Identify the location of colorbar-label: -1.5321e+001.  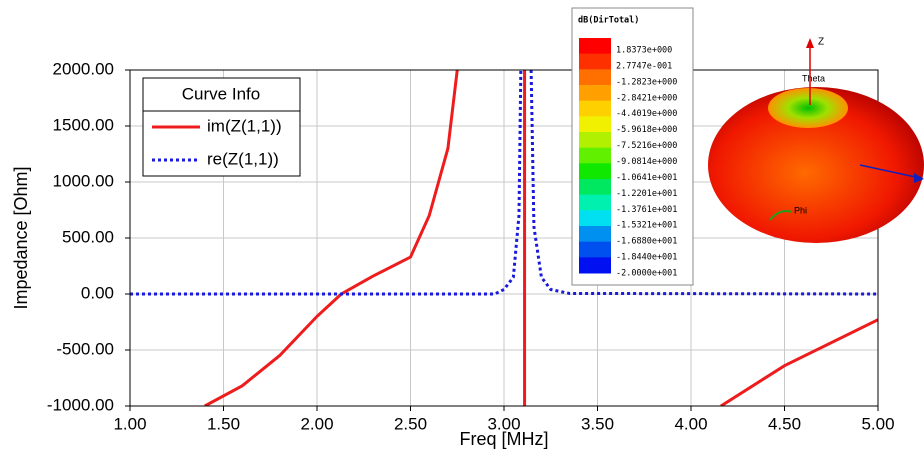
(646, 226).